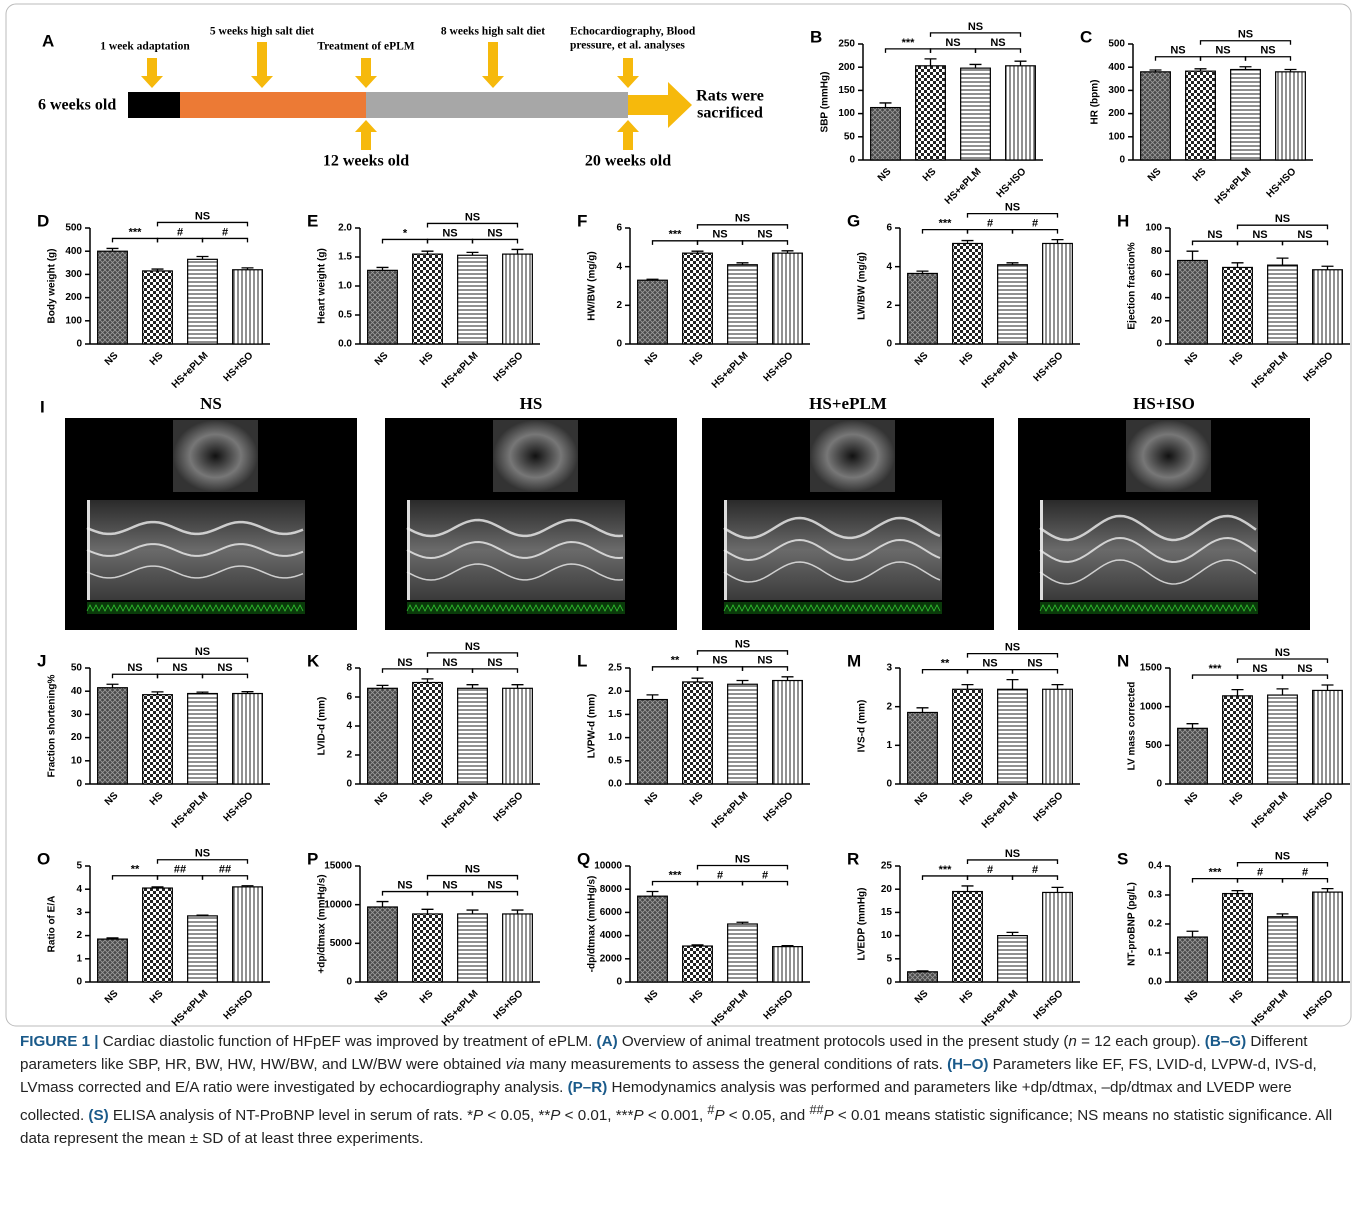  I want to click on end-label: sacrificed, so click(730, 113).